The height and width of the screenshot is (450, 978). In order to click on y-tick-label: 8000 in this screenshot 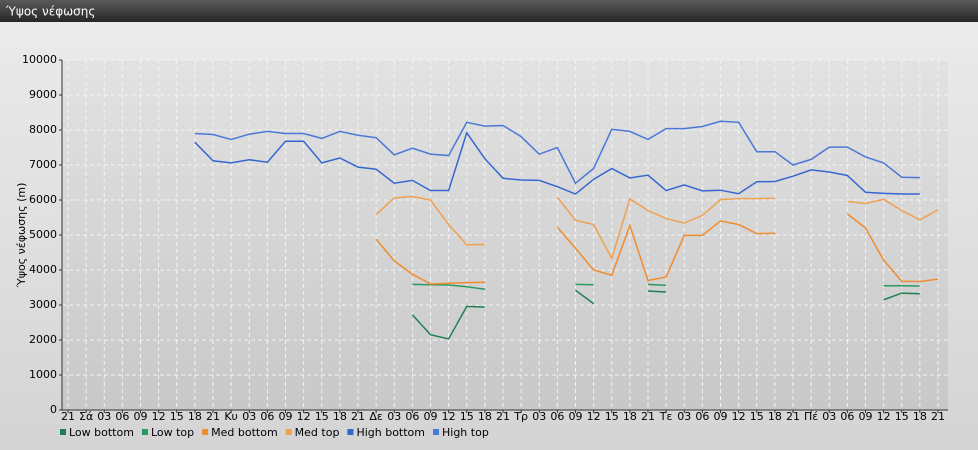, I will do `click(43, 129)`.